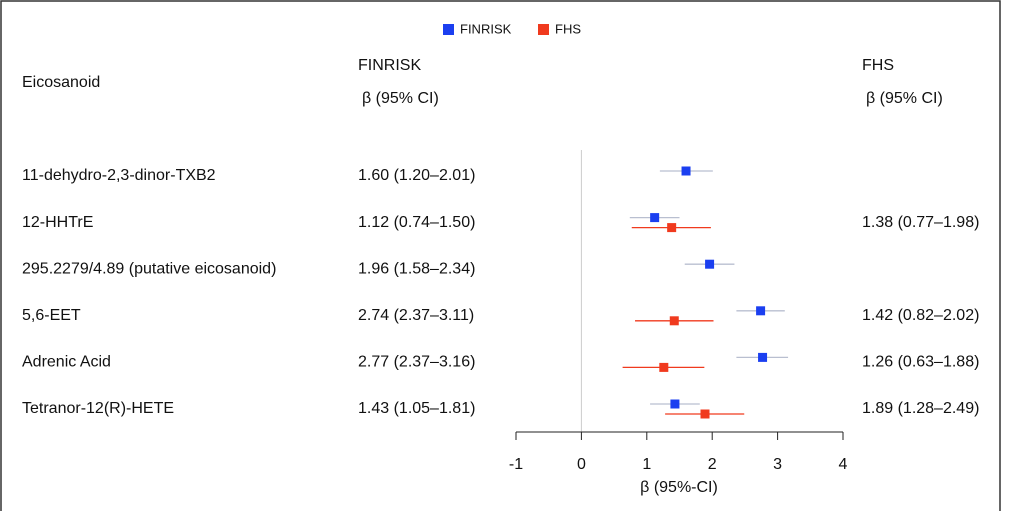 The height and width of the screenshot is (511, 1009). What do you see at coordinates (516, 464) in the screenshot?
I see `x-tick-label: -1` at bounding box center [516, 464].